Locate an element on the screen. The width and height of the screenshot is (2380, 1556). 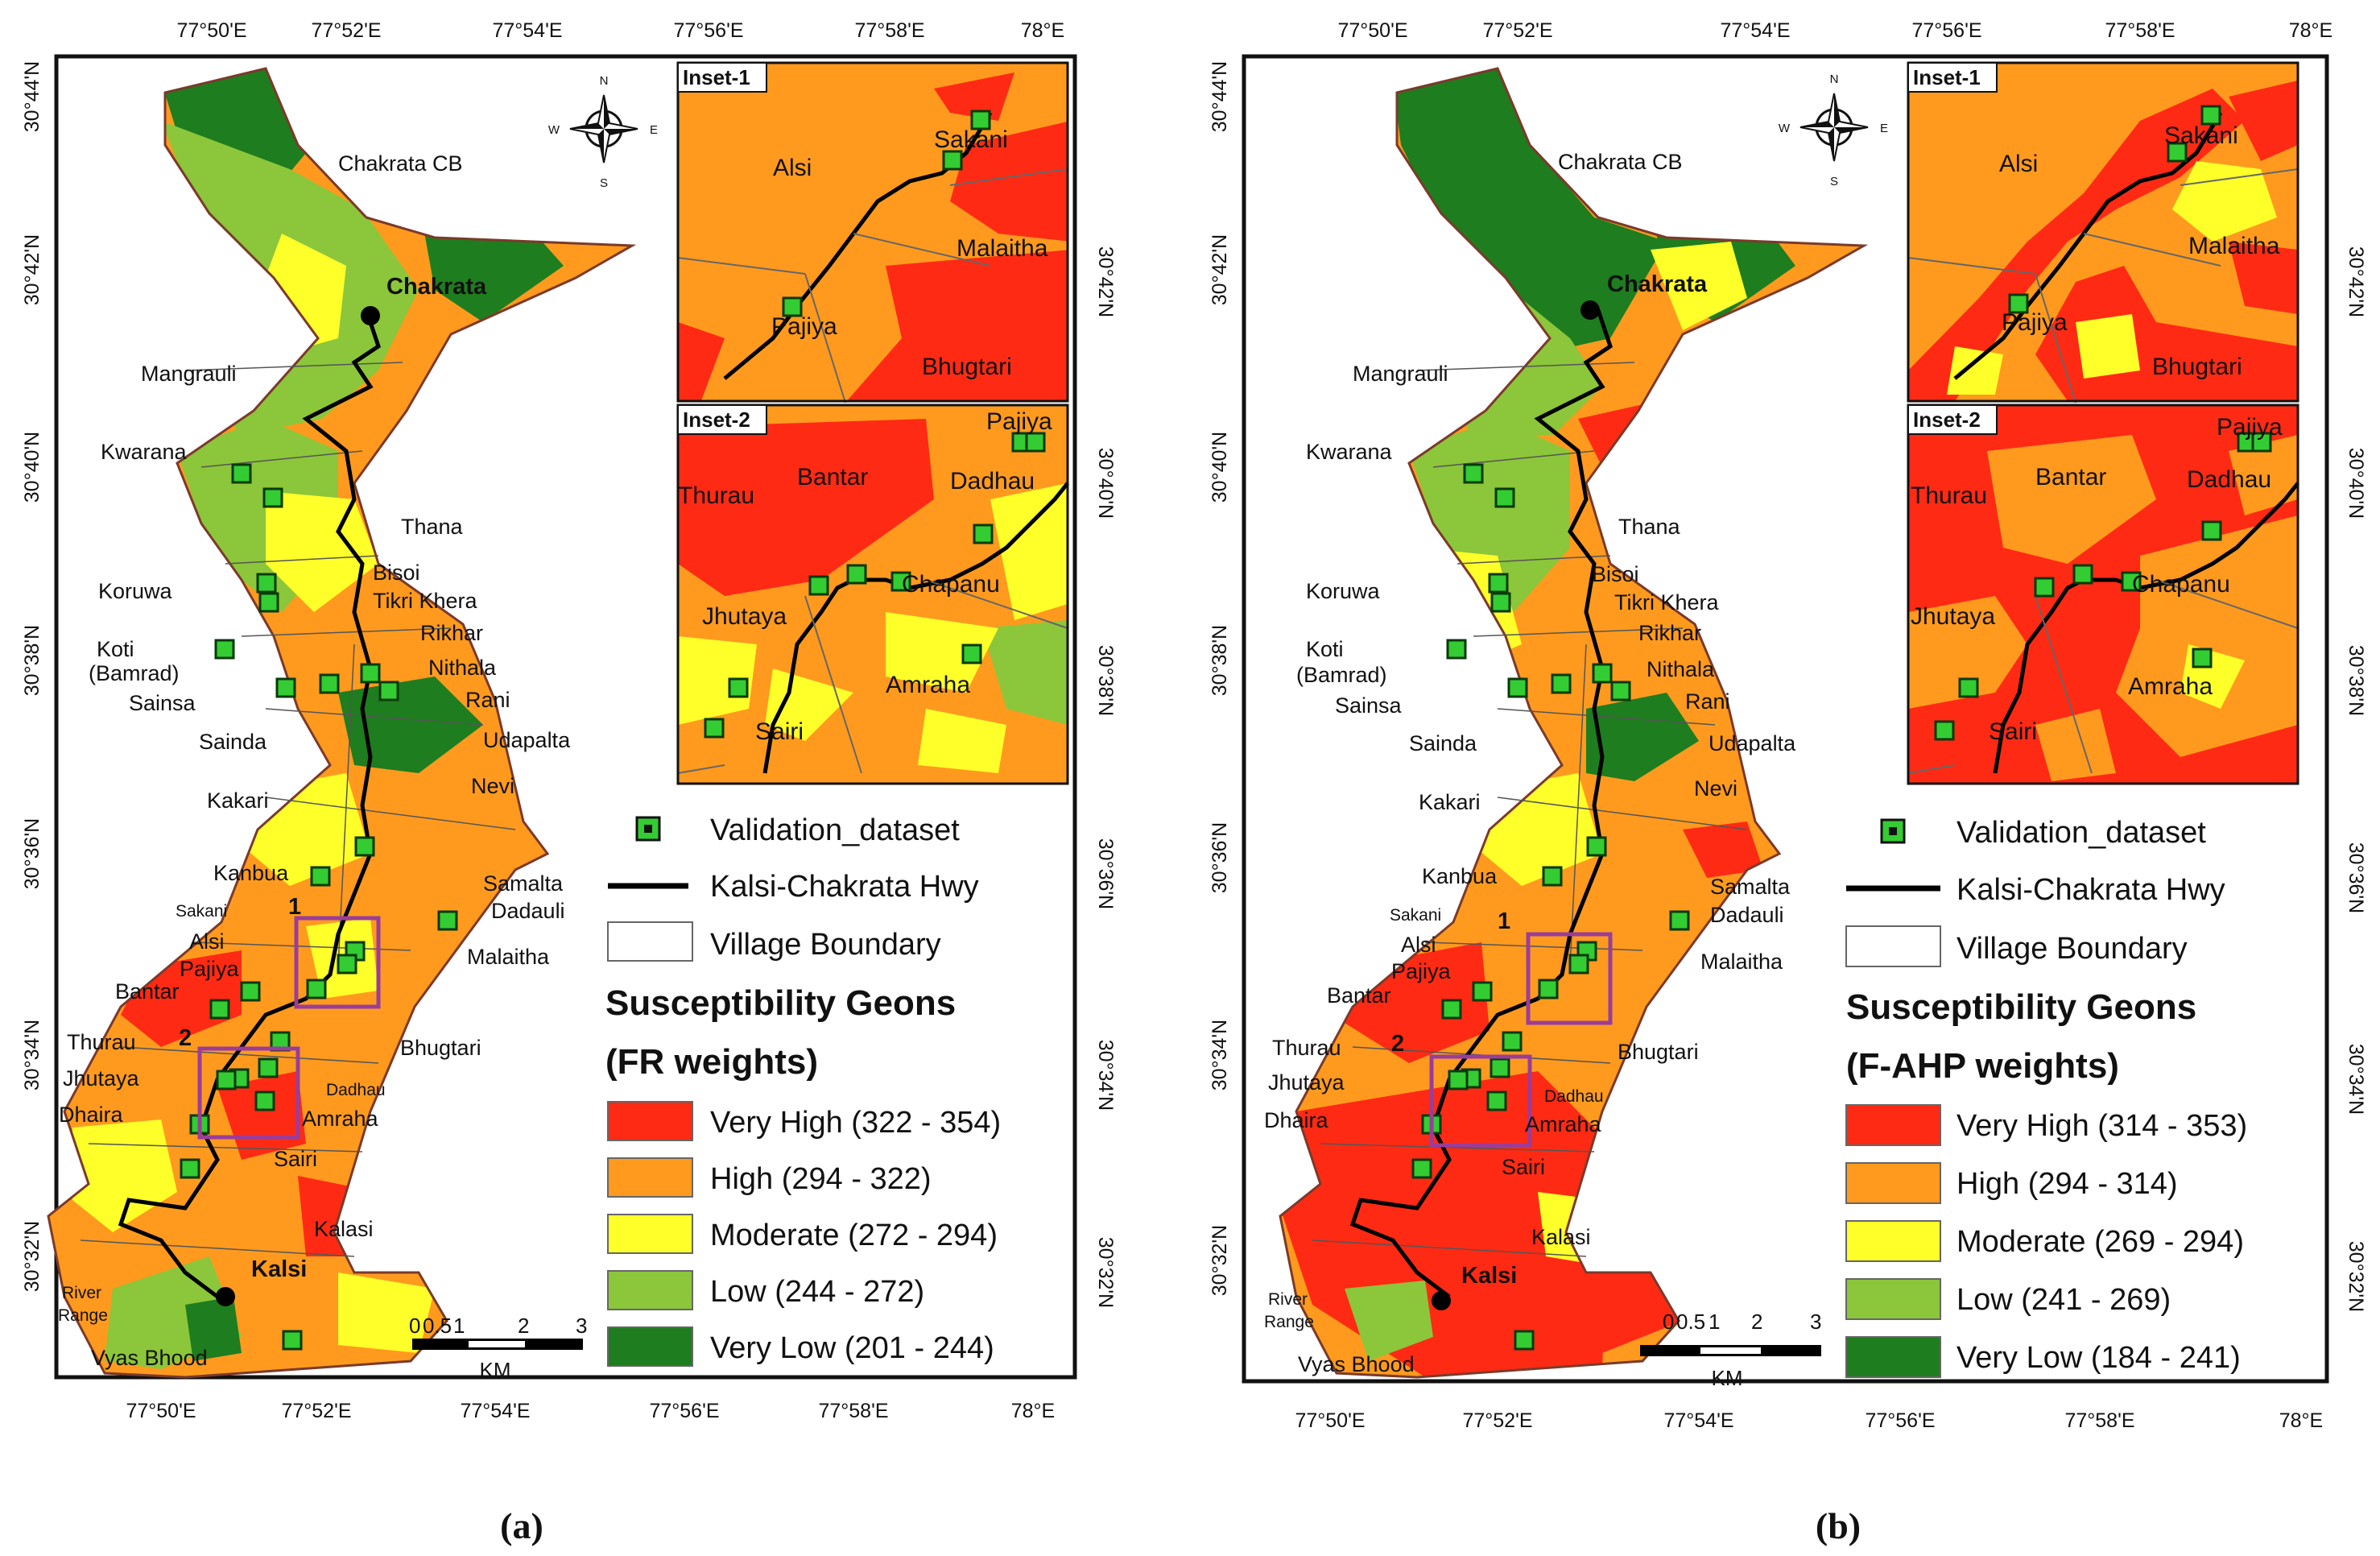
svg-text: S is located at coordinates (604, 183).